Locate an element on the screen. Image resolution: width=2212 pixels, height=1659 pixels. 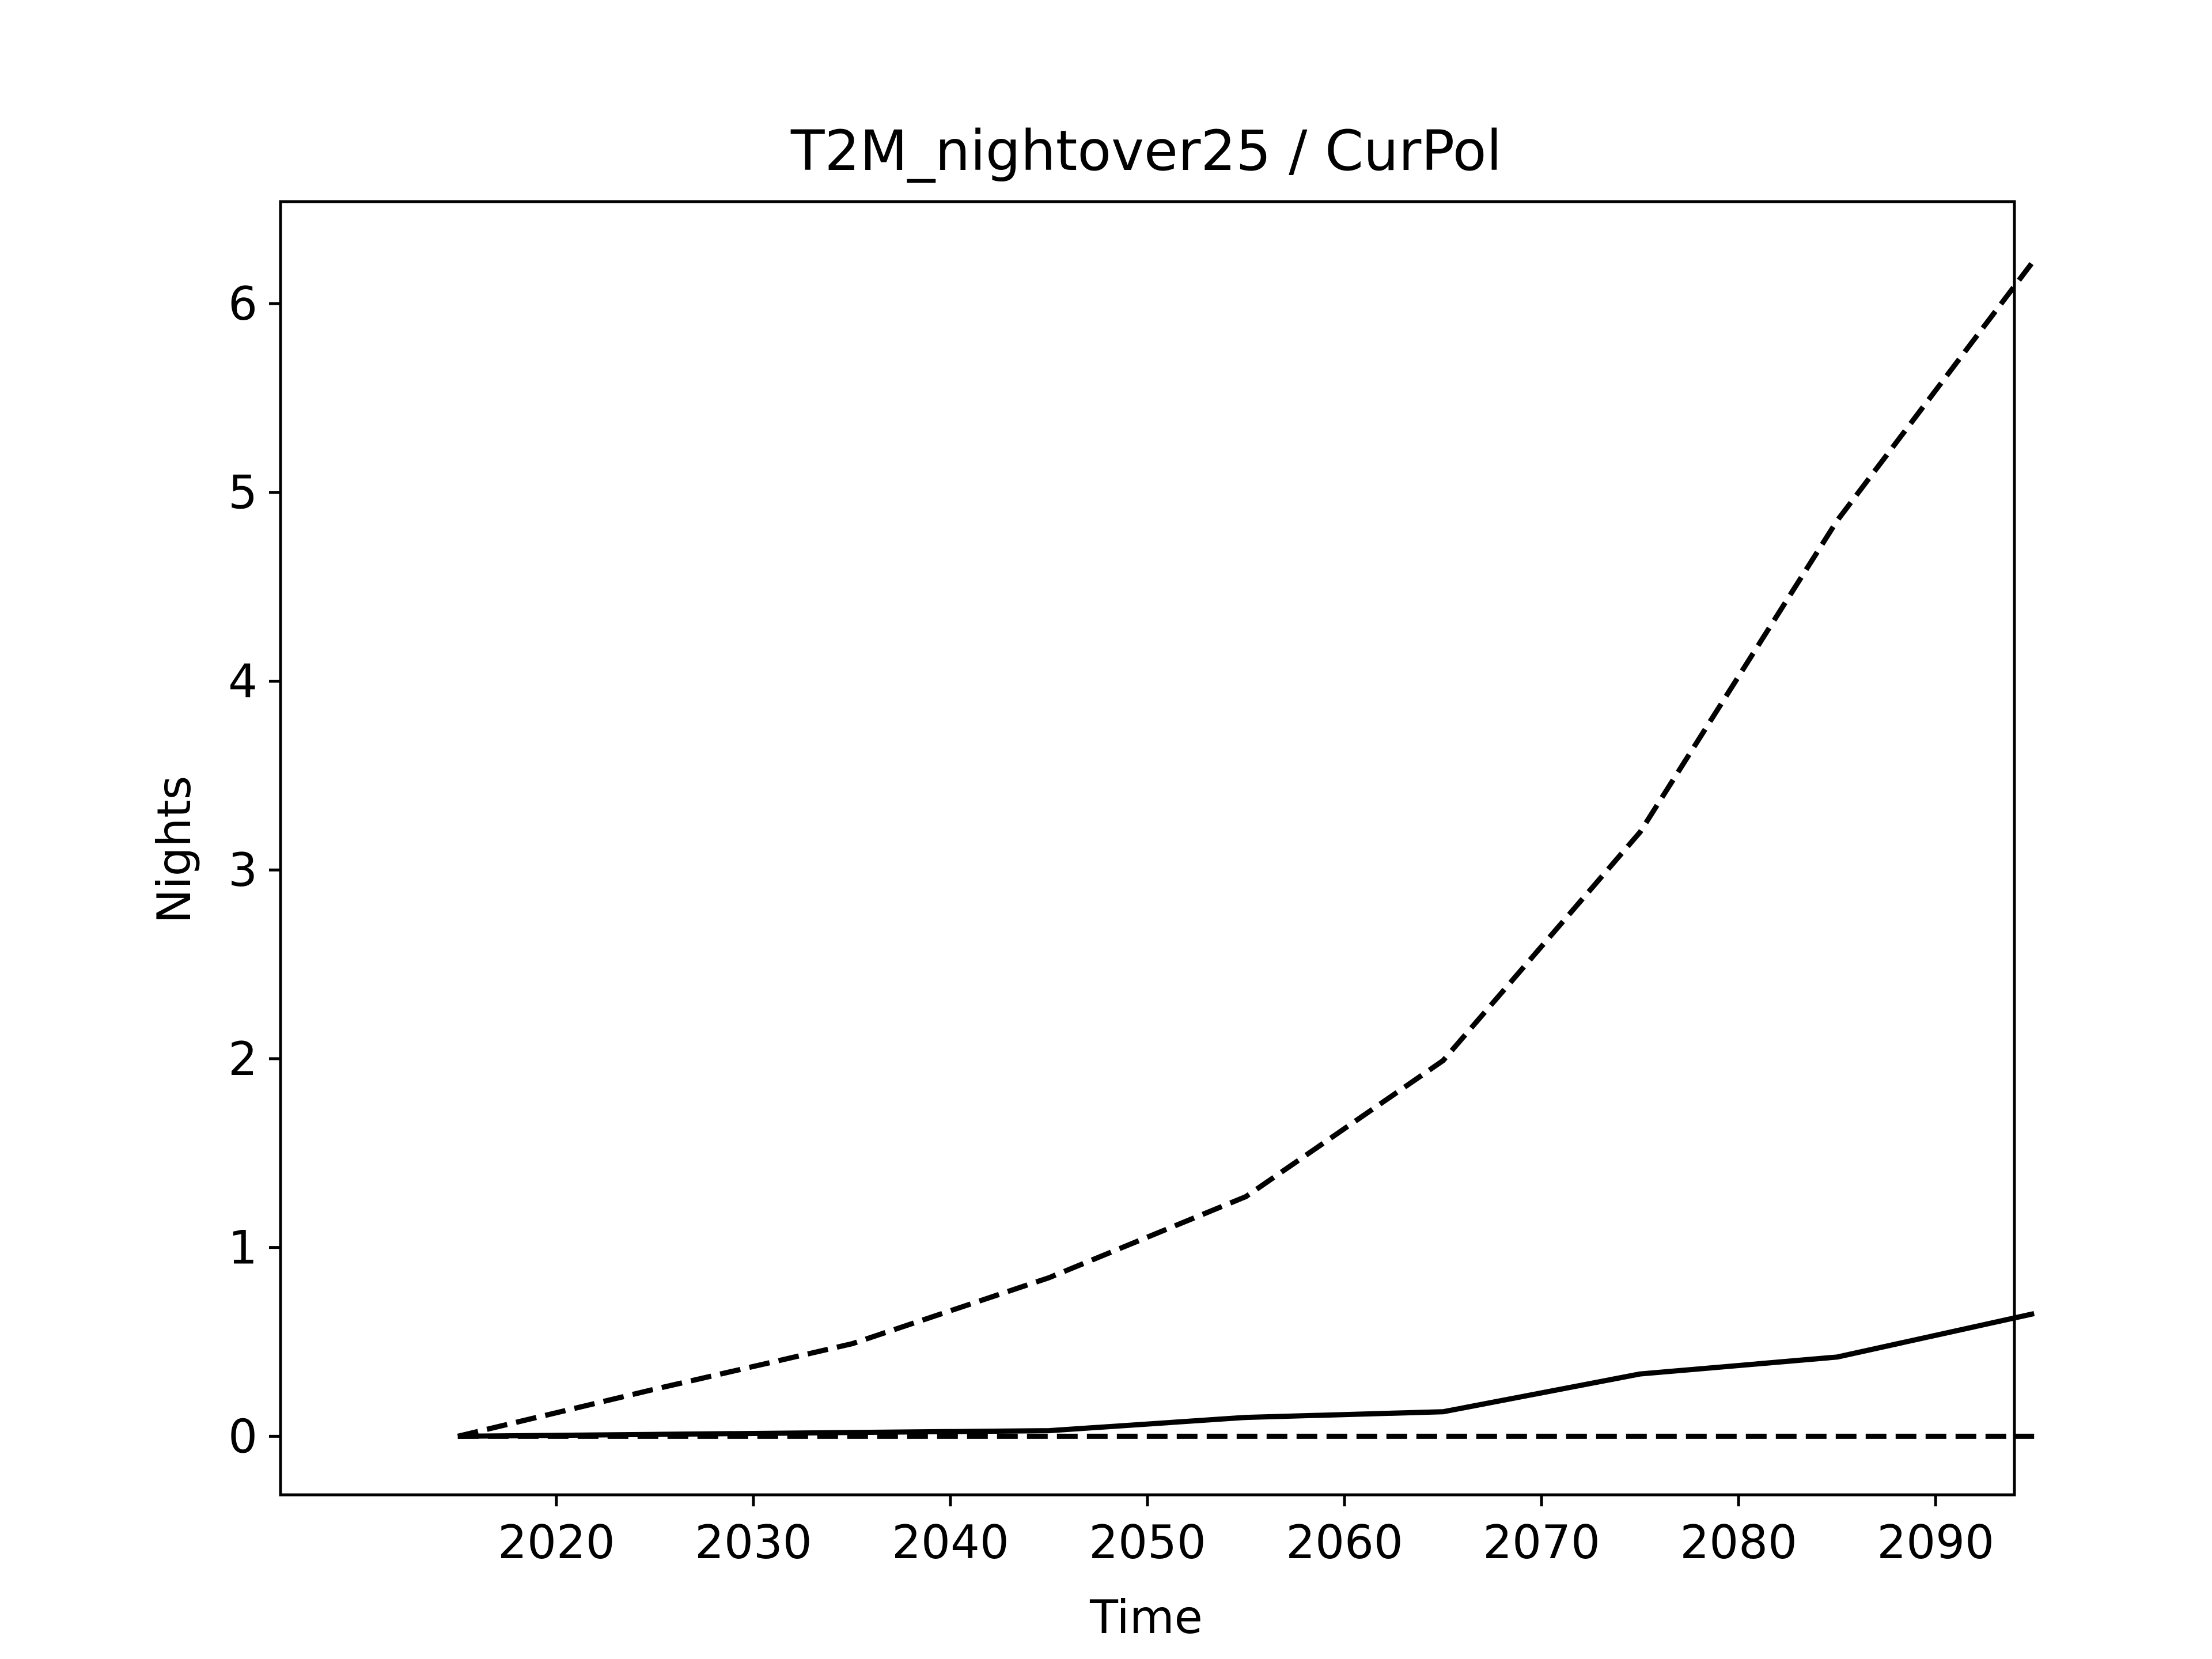
x-tick-label: 2070 is located at coordinates (1541, 1542).